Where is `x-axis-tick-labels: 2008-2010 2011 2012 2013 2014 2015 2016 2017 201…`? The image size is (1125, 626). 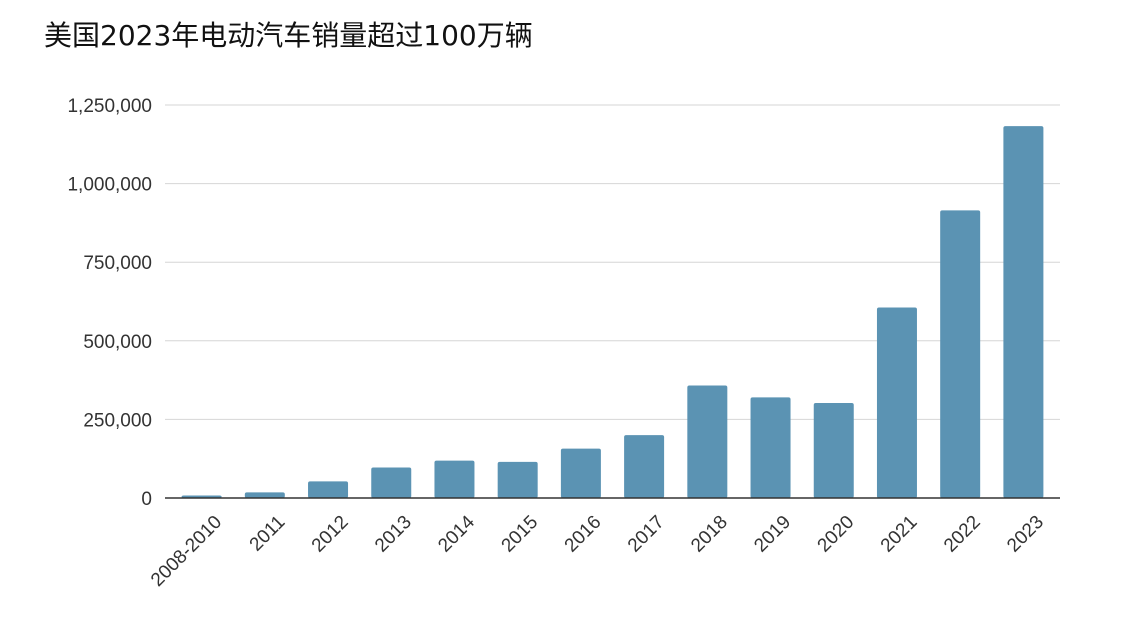
x-axis-tick-labels: 2008-2010 2011 2012 2013 2014 2015 2016 2017 201… is located at coordinates (597, 550).